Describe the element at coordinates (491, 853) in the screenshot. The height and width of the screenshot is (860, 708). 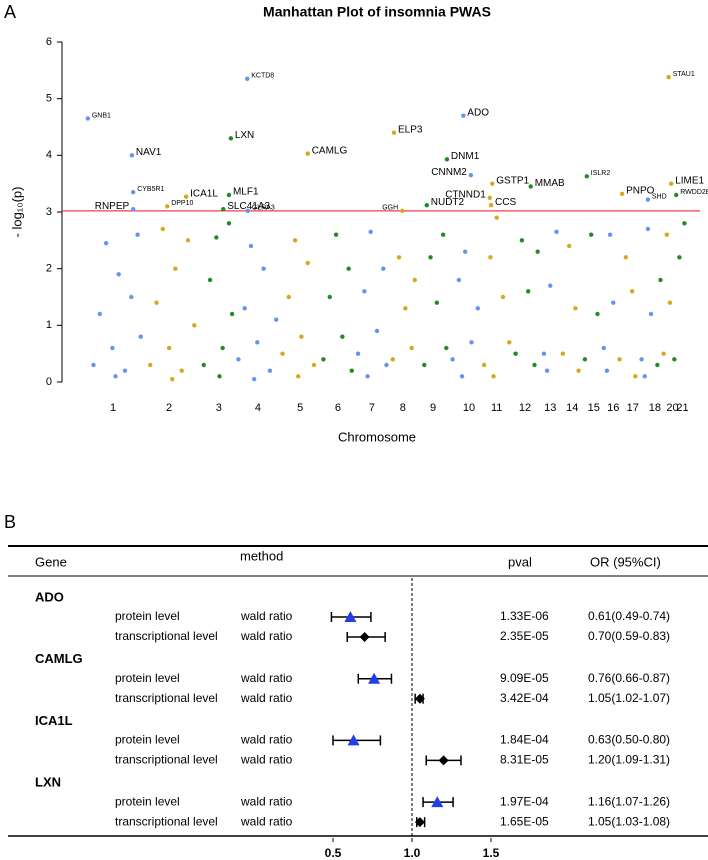
I see `x-tick-label: 1.5` at that location.